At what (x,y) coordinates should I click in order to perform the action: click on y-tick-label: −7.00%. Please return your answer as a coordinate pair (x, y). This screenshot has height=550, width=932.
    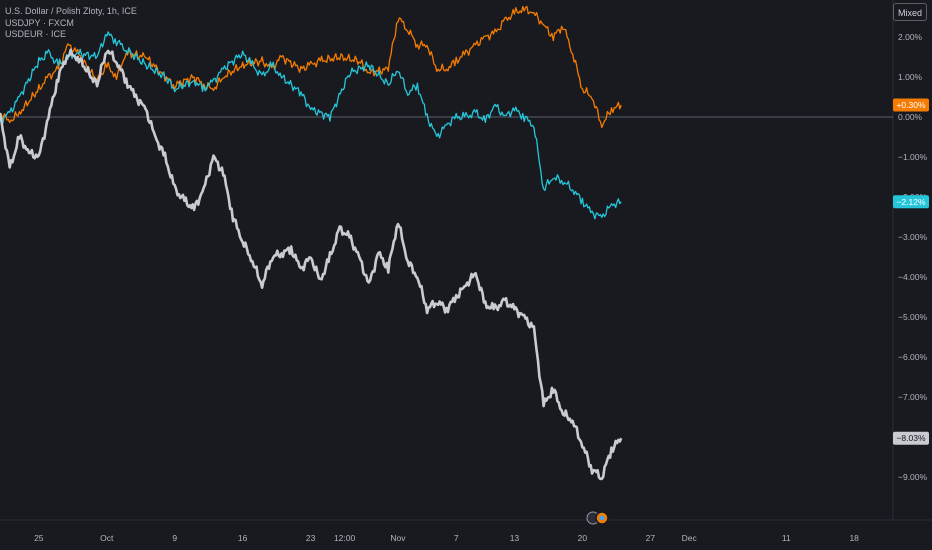
    Looking at the image, I should click on (913, 397).